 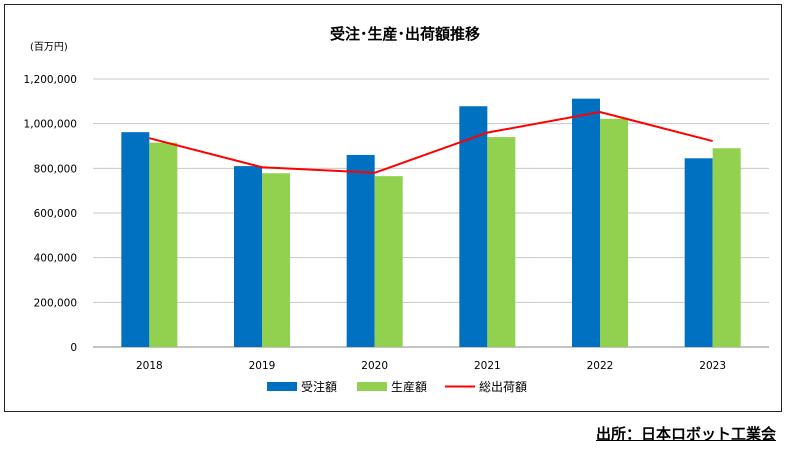 I want to click on chart-title: 受注･生産･出荷額推移, so click(x=405, y=34).